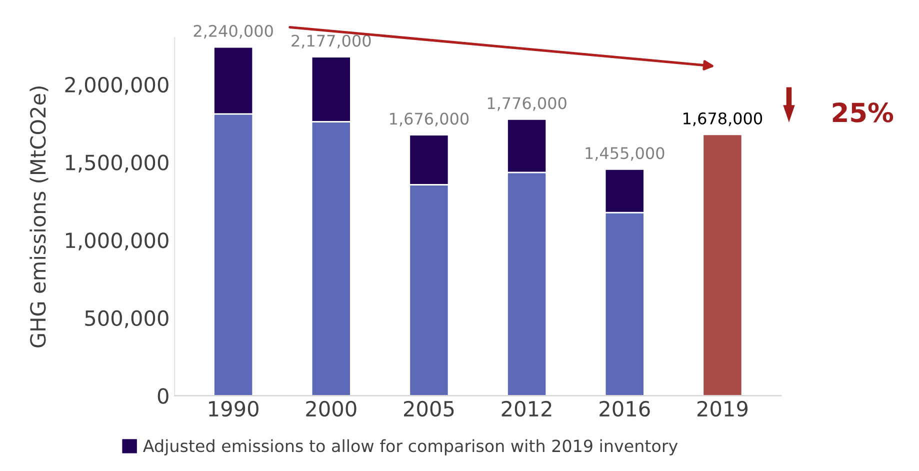  Describe the element at coordinates (39, 217) in the screenshot. I see `y-axis-title: GHG emissions (MtCO2e)` at that location.